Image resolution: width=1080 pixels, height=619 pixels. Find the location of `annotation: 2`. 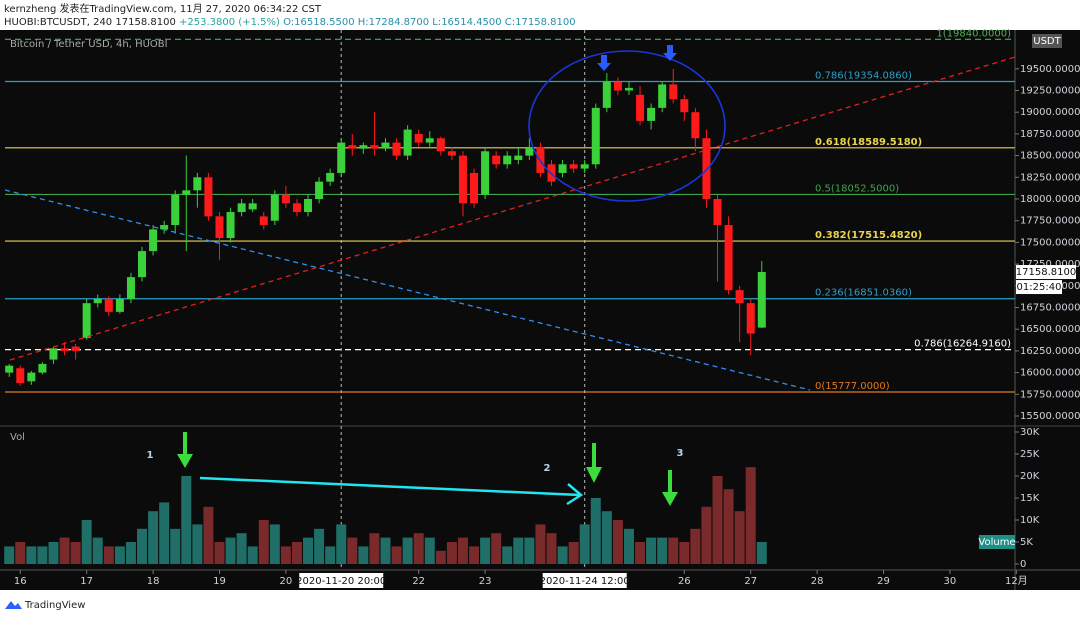

annotation: 2 is located at coordinates (547, 468).